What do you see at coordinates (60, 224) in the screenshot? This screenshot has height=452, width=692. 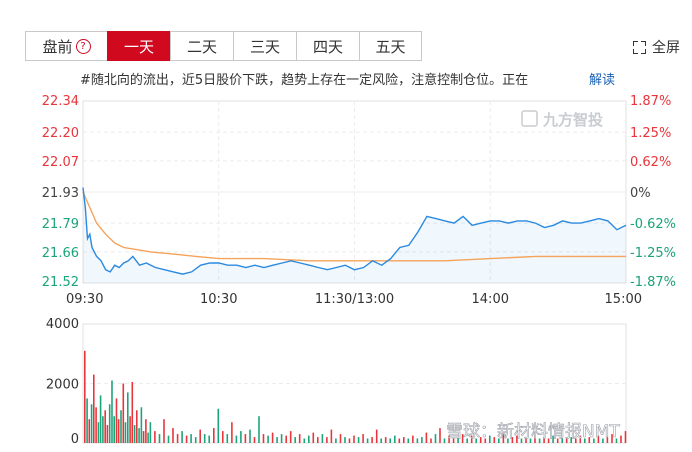 I see `y-tick-label: 21.79` at bounding box center [60, 224].